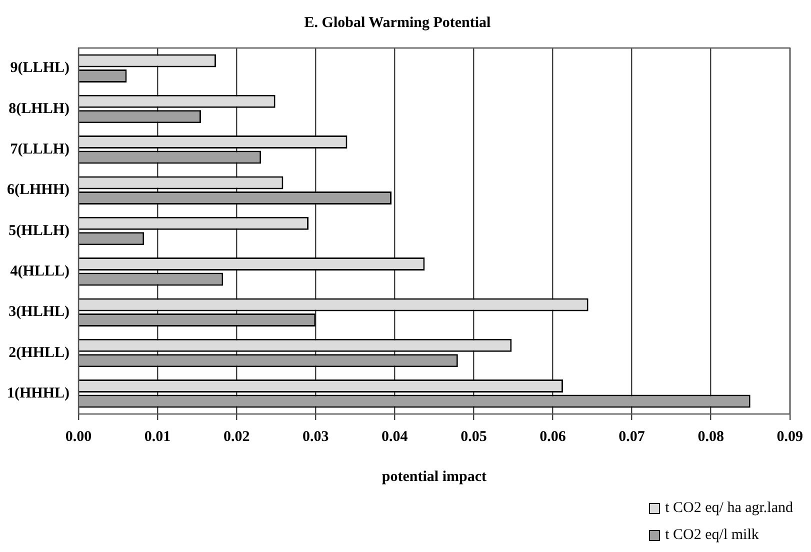  I want to click on x-tick-label: 0.08, so click(711, 436).